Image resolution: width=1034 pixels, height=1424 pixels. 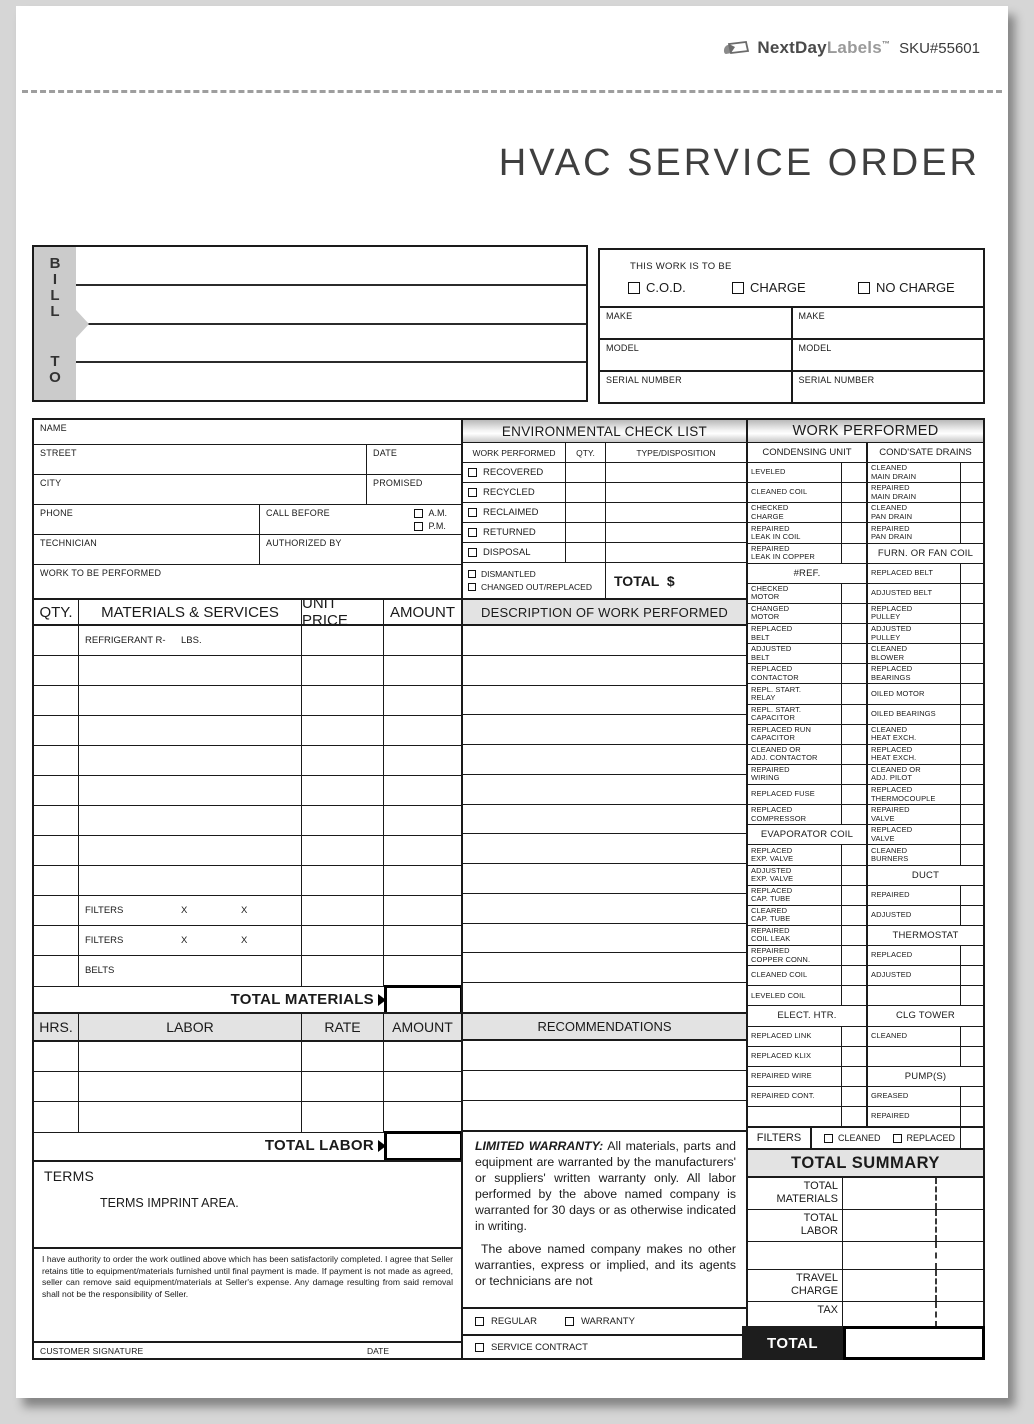 What do you see at coordinates (472, 512) in the screenshot?
I see `checkbox-reclaimed` at bounding box center [472, 512].